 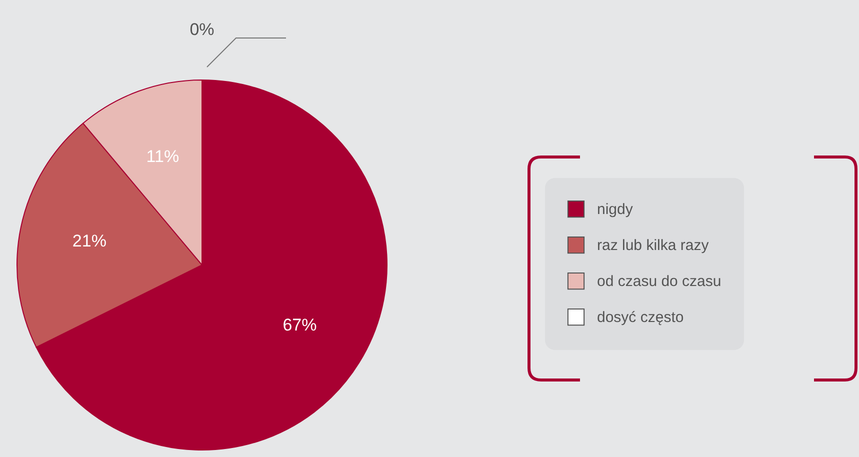 I want to click on legend-label: od czasu do czasu, so click(x=659, y=281).